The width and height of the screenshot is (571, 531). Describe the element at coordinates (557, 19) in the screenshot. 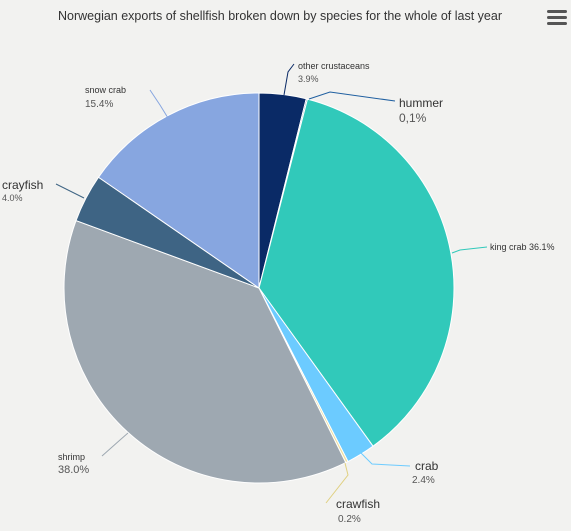

I see `chart-menu-button` at that location.